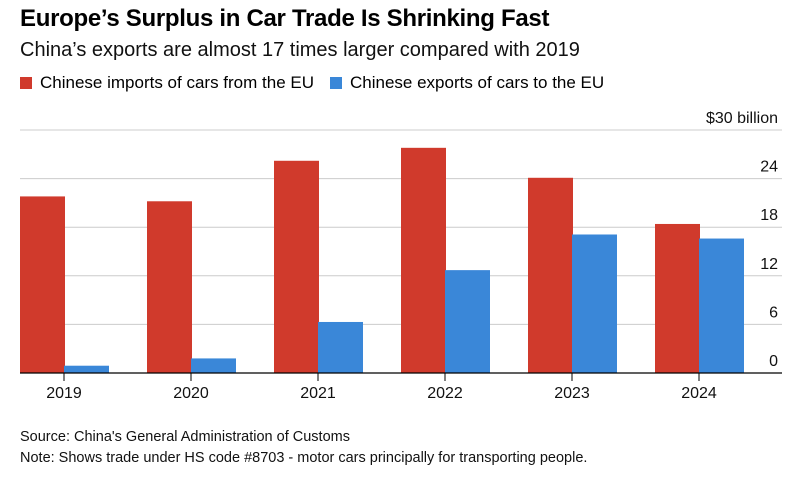 The width and height of the screenshot is (800, 479). Describe the element at coordinates (550, 275) in the screenshot. I see `bar-imports-2023` at that location.